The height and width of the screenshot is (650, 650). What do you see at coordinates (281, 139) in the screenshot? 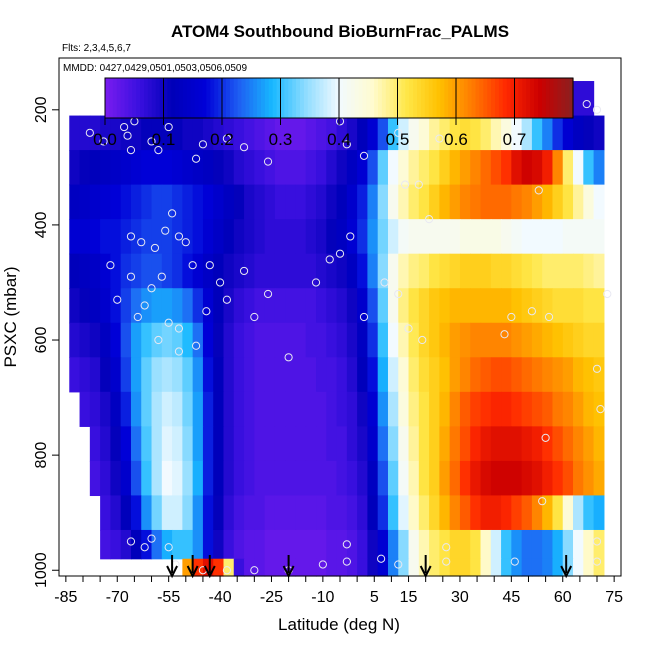
I see `colorbar-tick-label: 0.3` at bounding box center [281, 139].